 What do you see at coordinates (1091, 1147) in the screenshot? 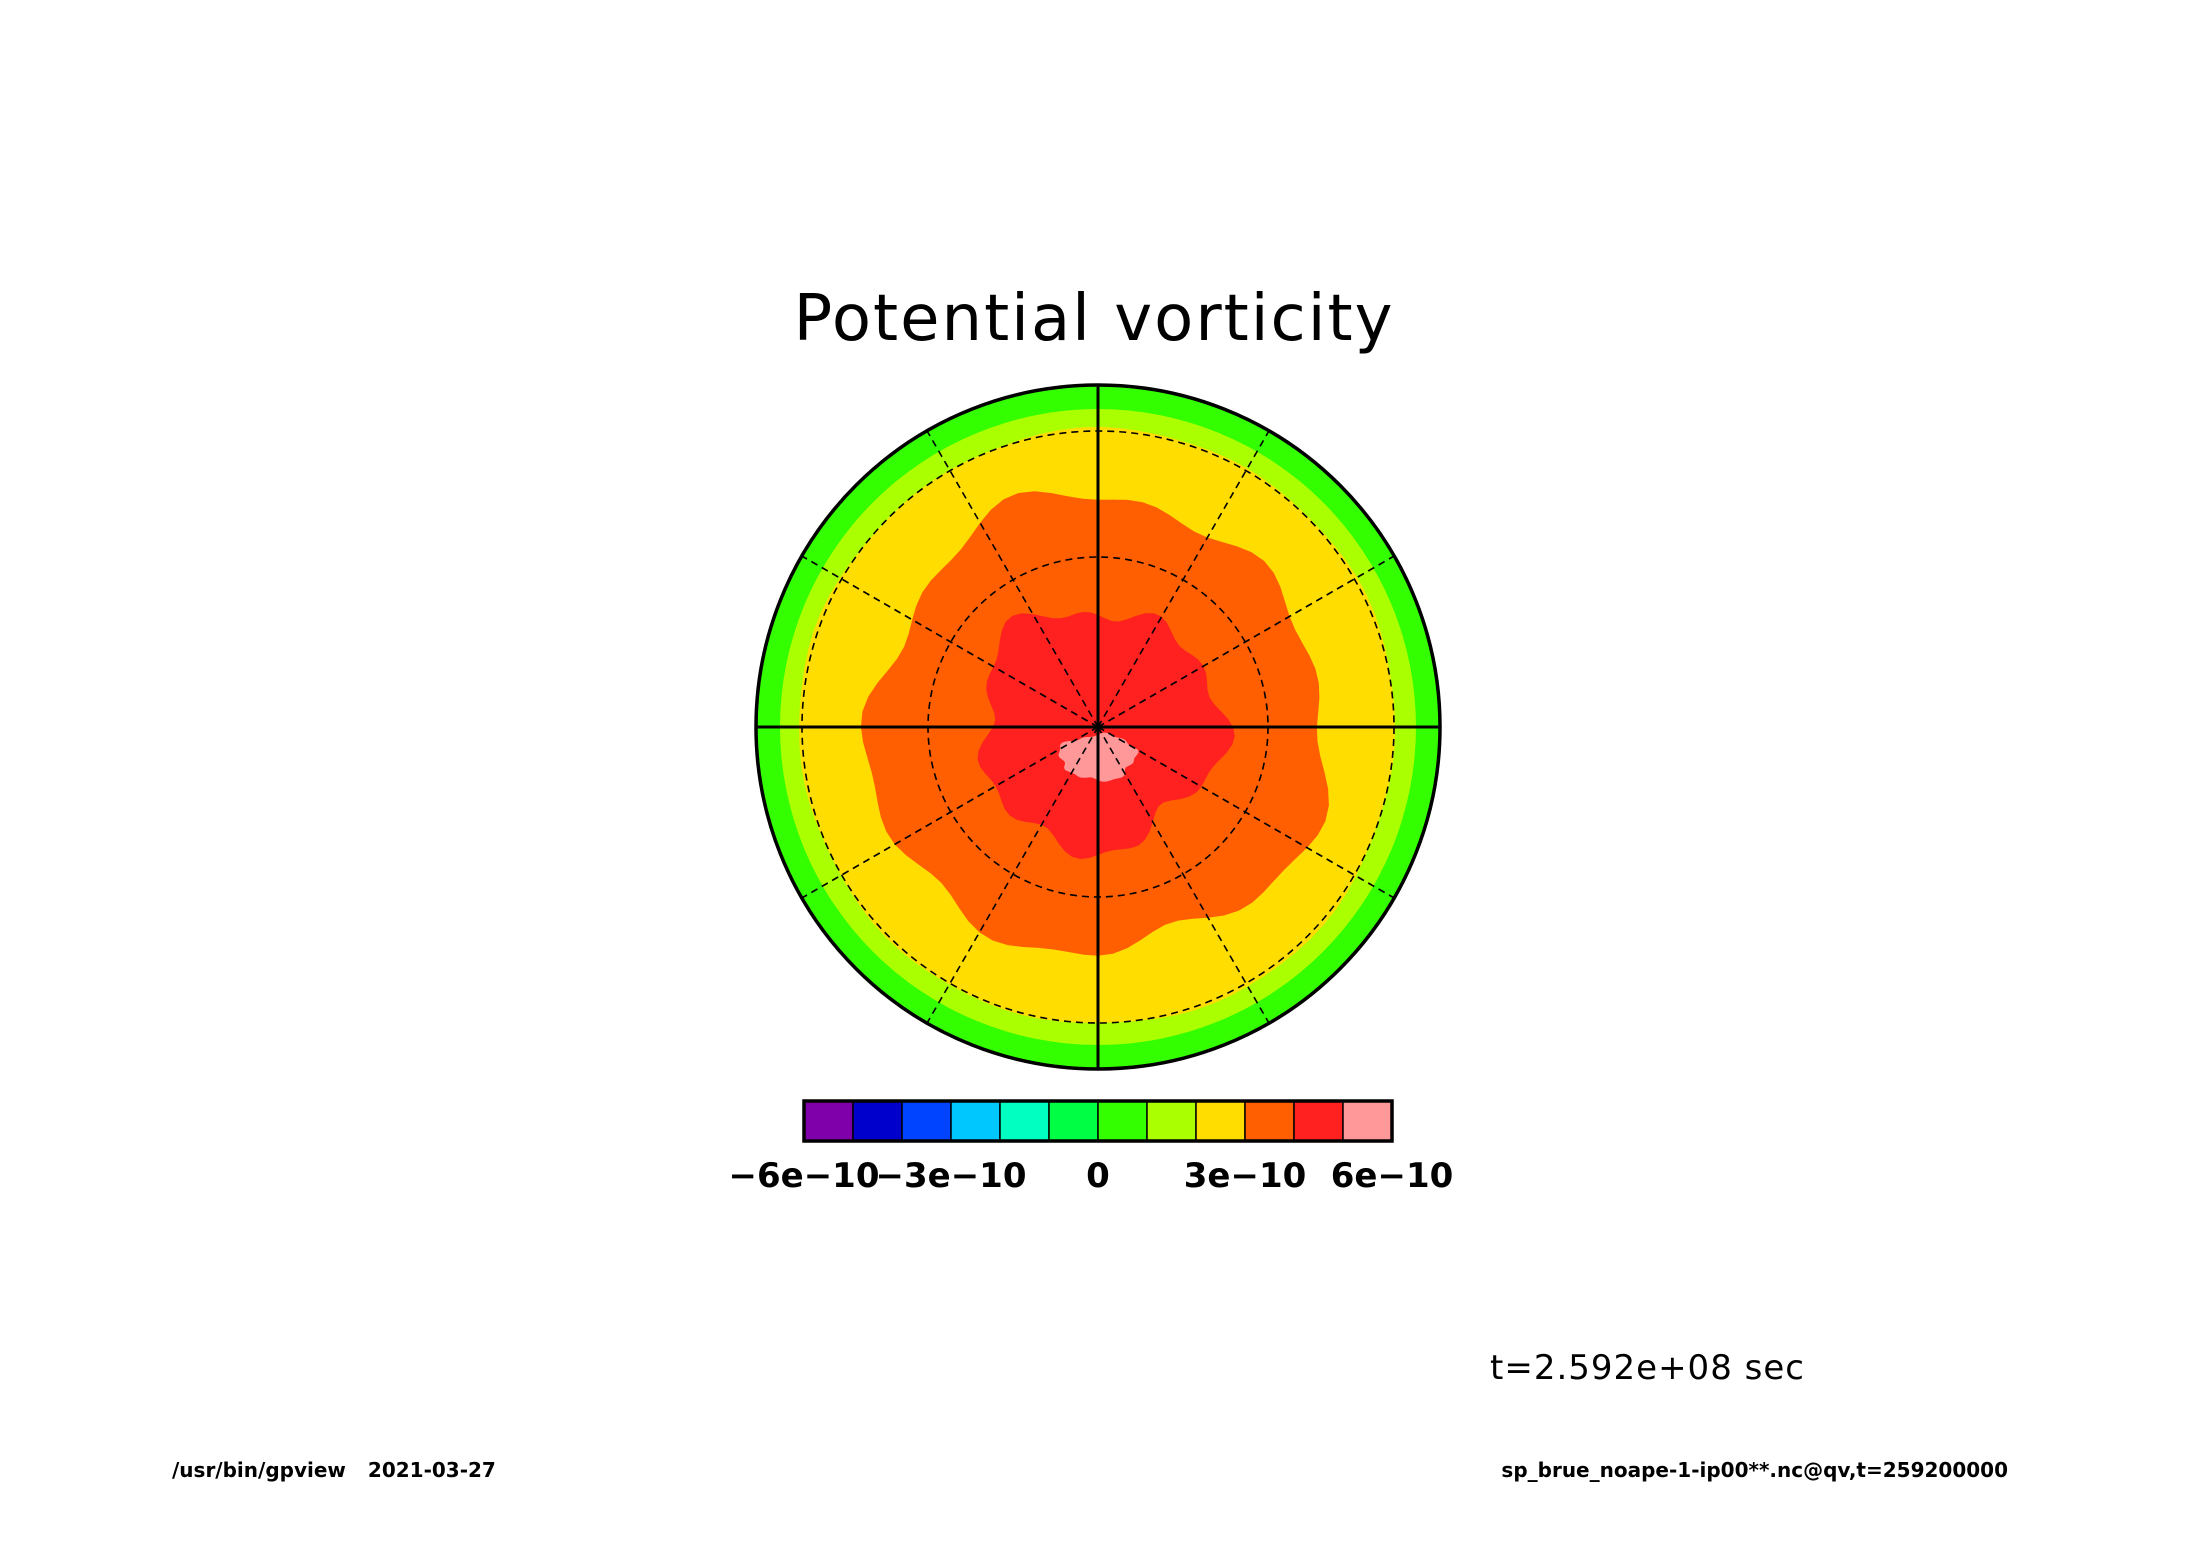
I see `colorbar: −6e−10−3e−10 0 3e−10 6e−10` at bounding box center [1091, 1147].